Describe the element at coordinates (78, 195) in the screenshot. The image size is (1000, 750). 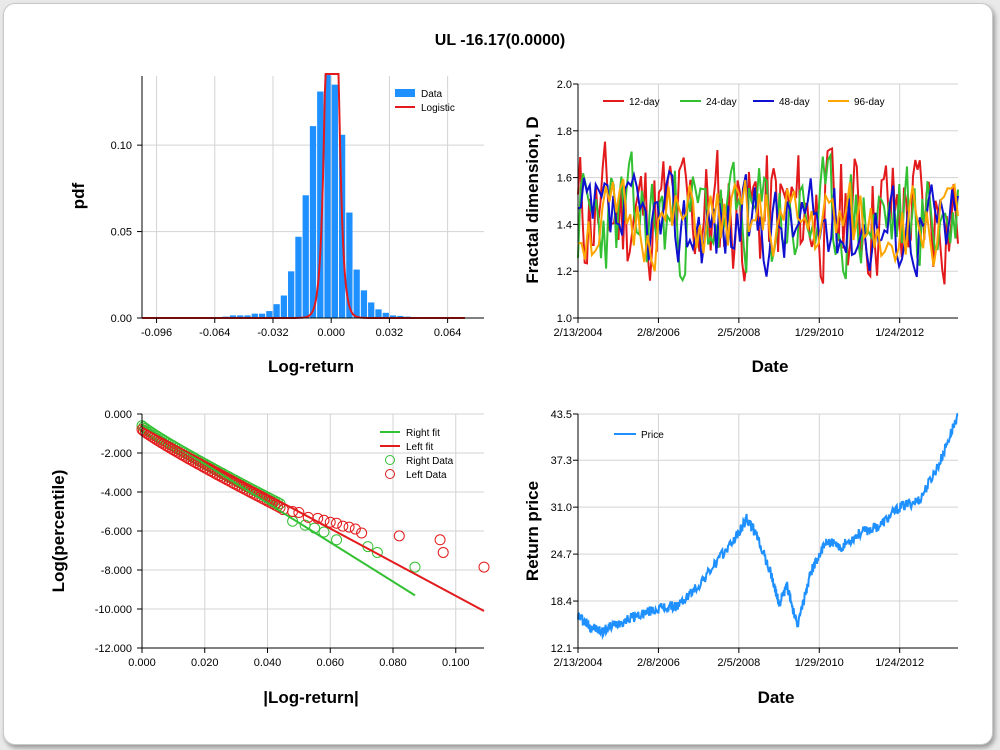
I see `histogram-ylabel: pdf` at that location.